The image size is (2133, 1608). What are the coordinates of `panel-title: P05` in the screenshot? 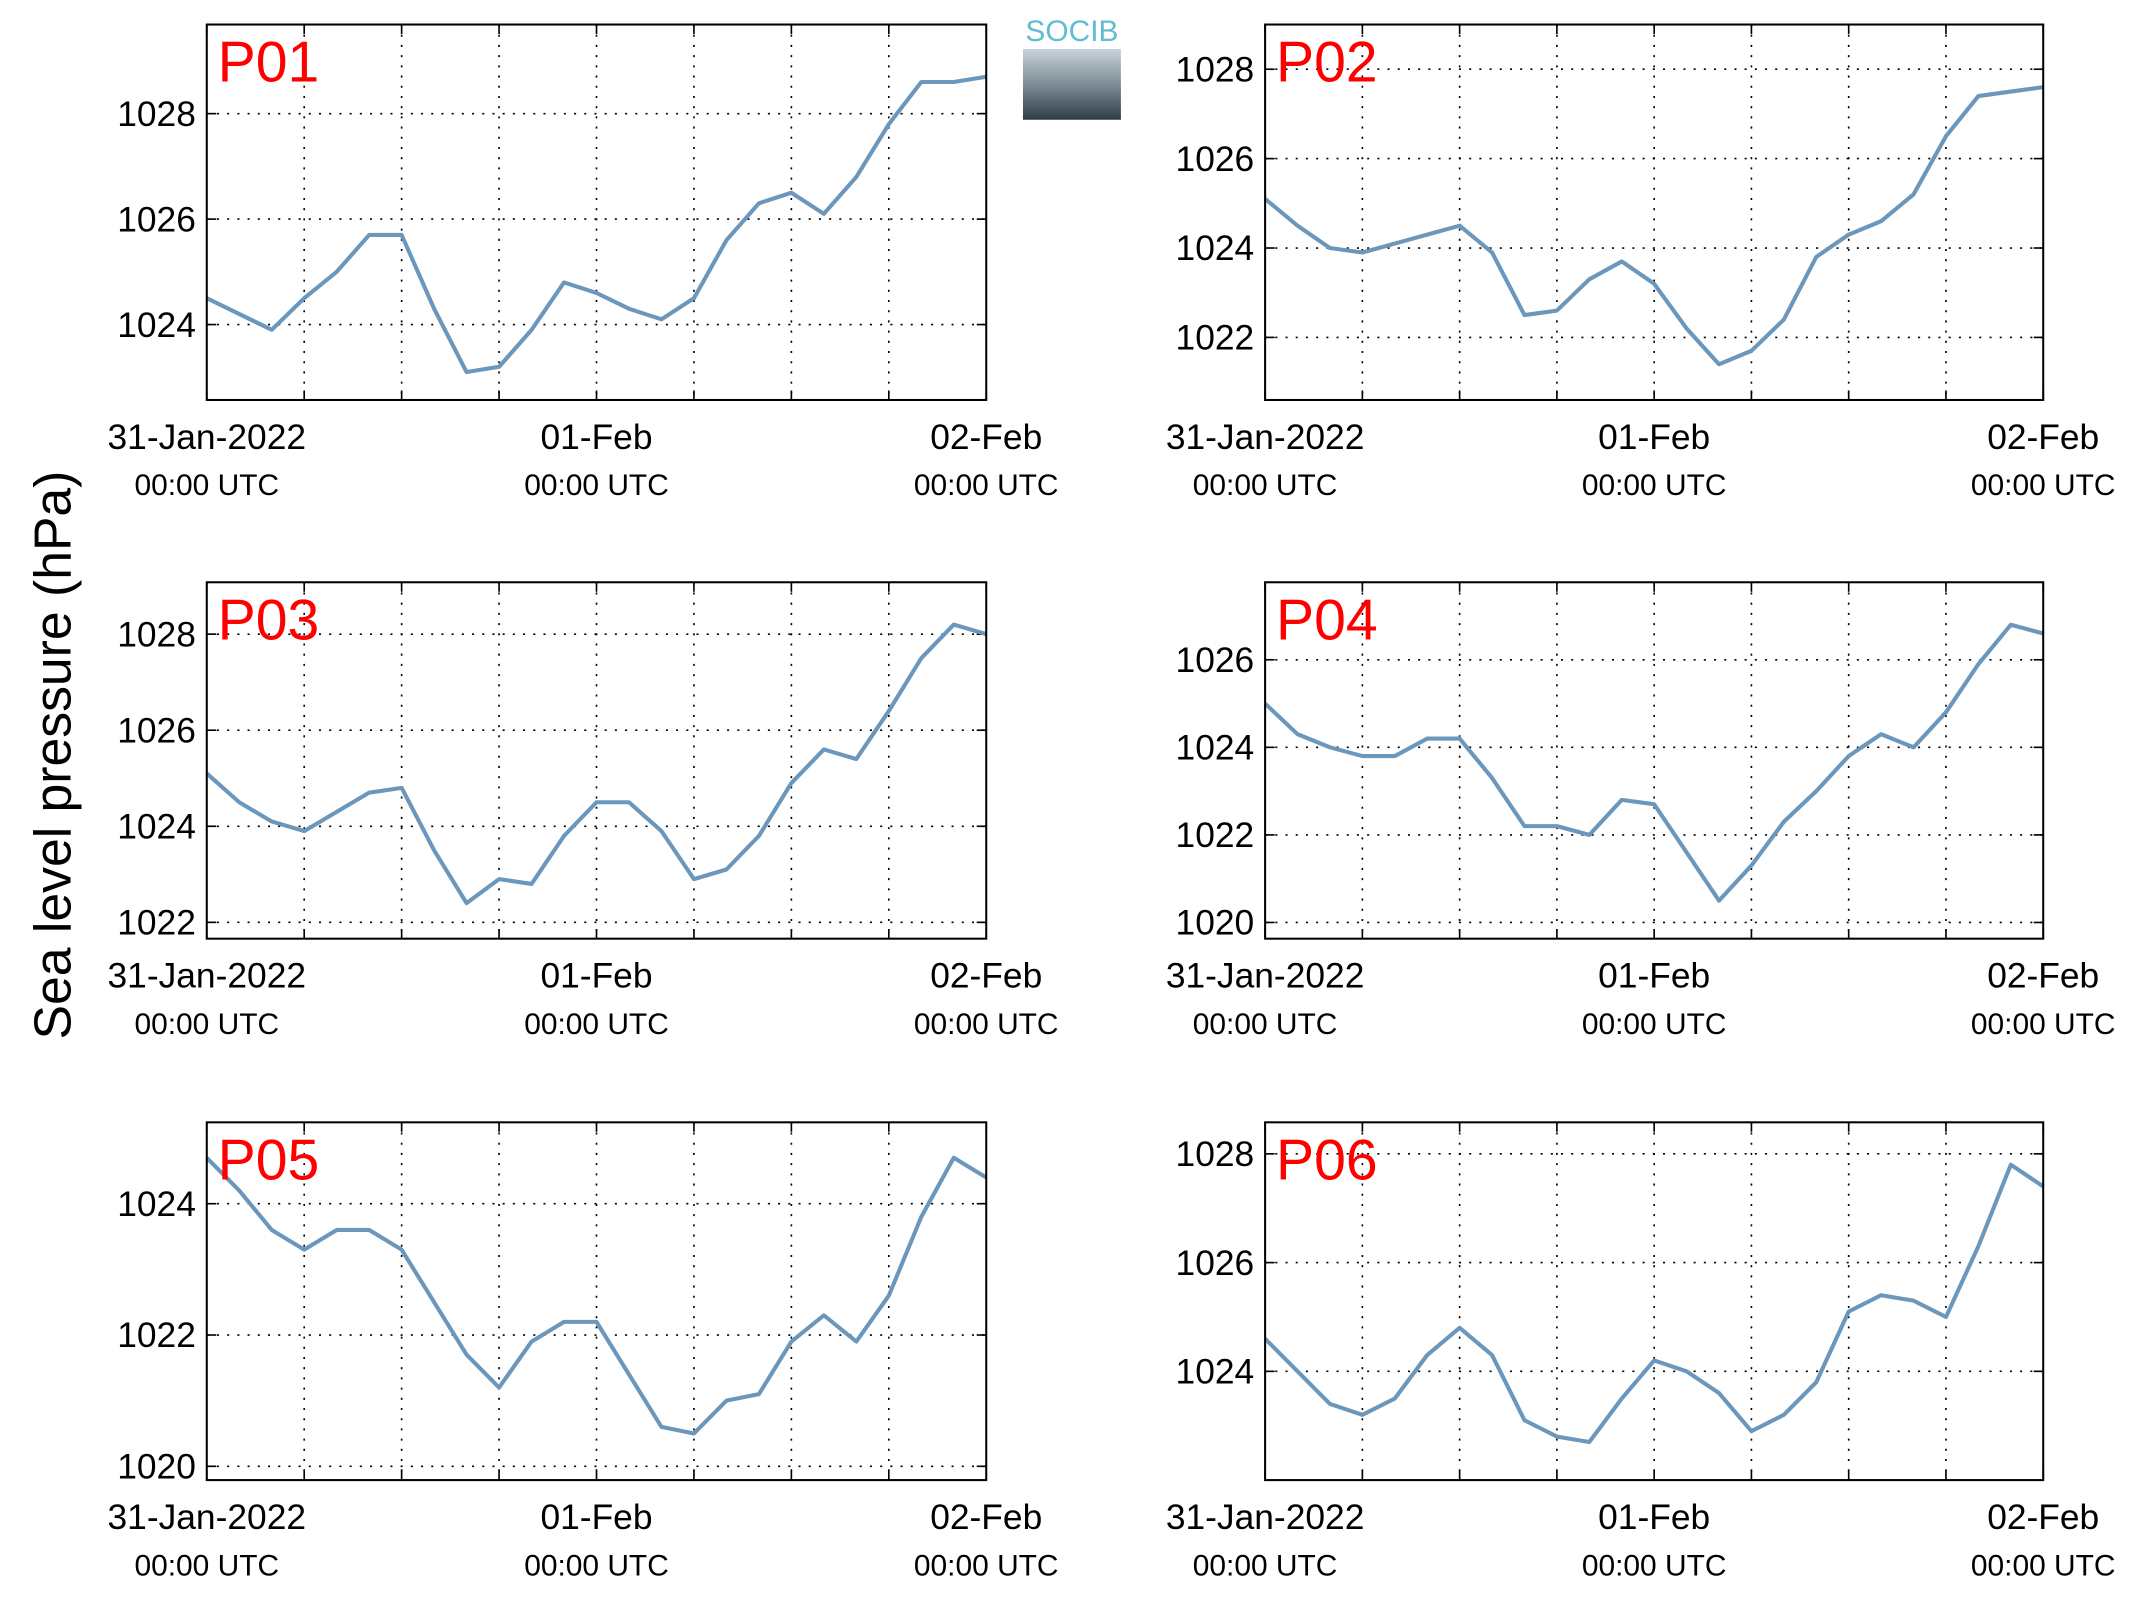 It's located at (269, 1160).